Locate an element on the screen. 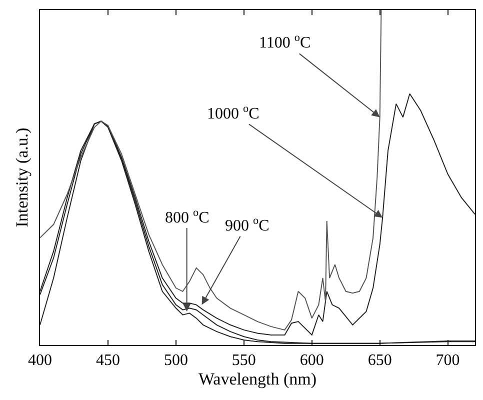 The image size is (483, 400). x-tick-label: 700 is located at coordinates (448, 361).